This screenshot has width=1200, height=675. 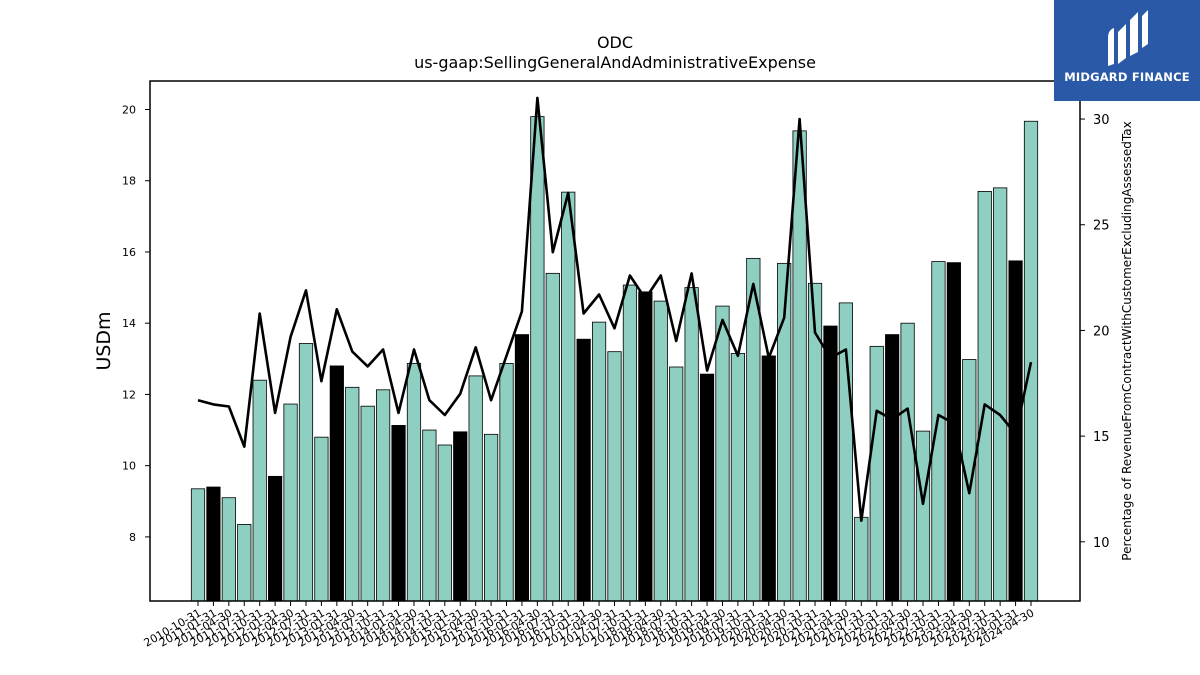 I want to click on y-tick-label: 12, so click(x=129, y=394).